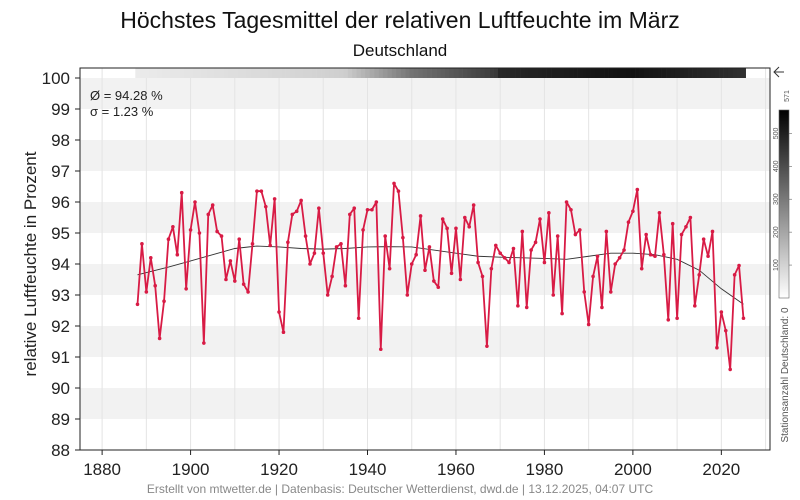  I want to click on data-point-1974, so click(518, 306).